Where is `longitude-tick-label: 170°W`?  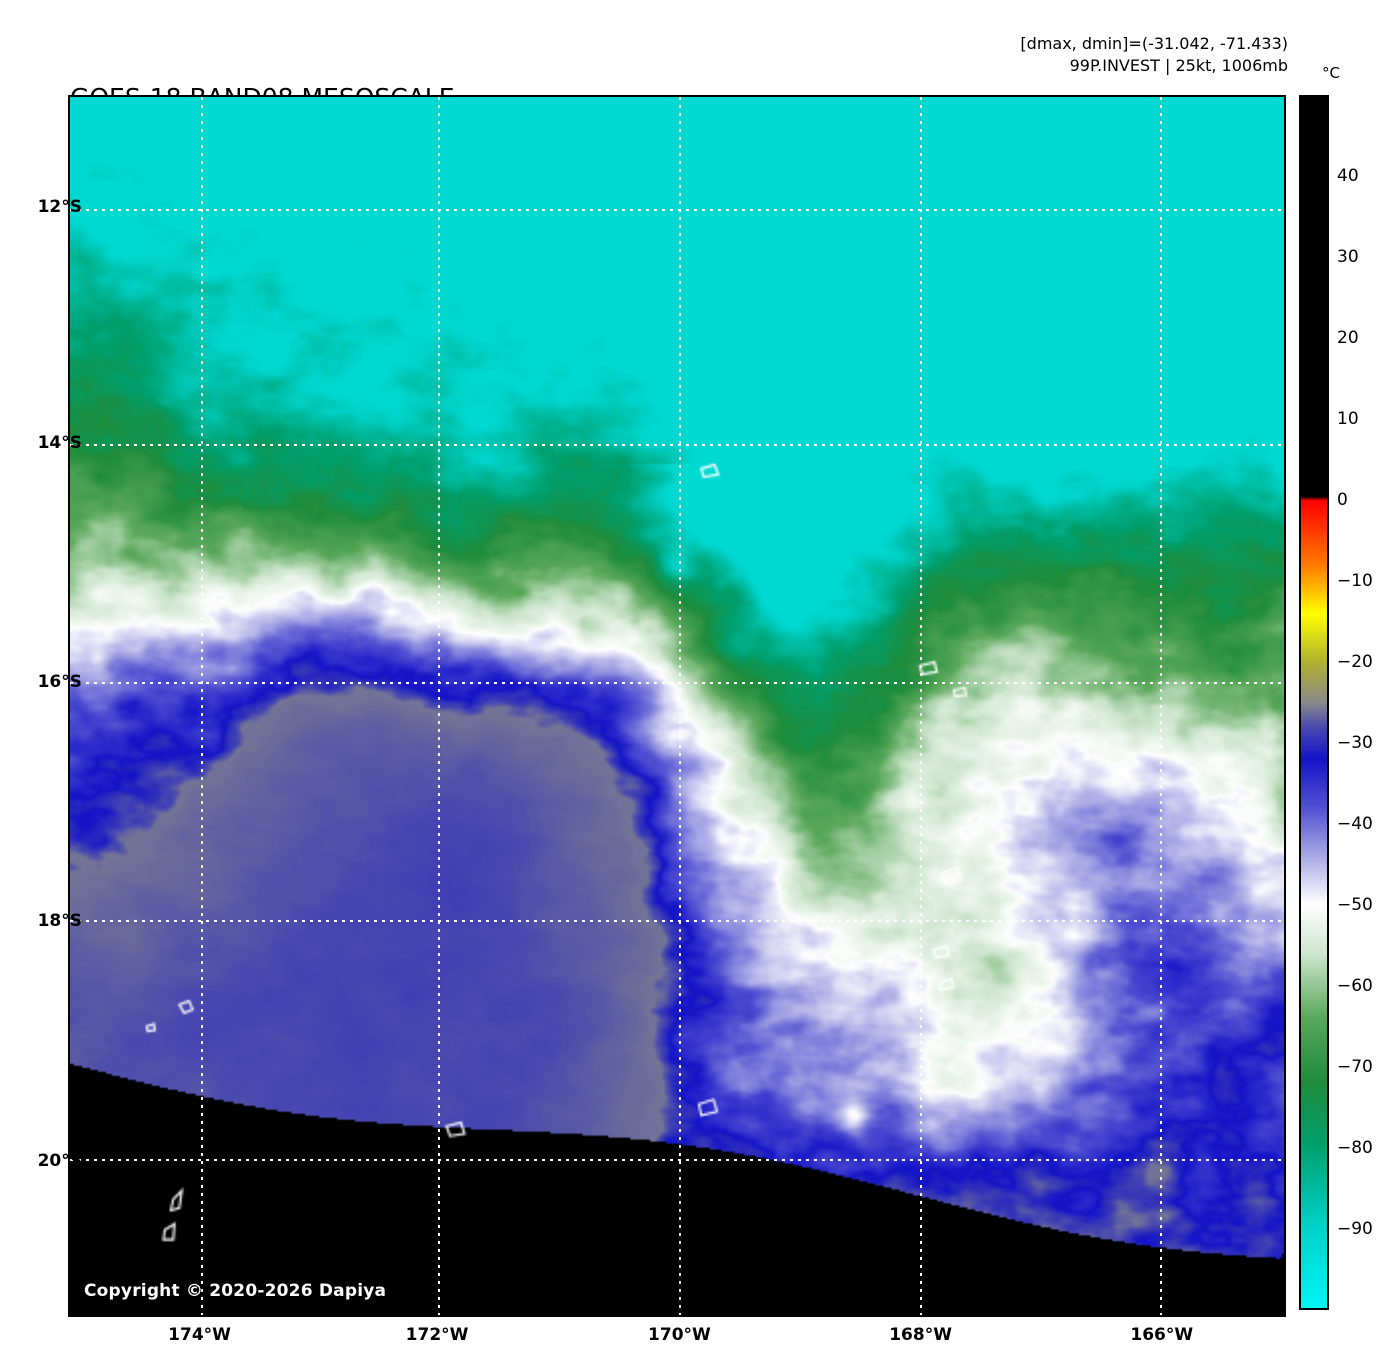 longitude-tick-label: 170°W is located at coordinates (679, 1335).